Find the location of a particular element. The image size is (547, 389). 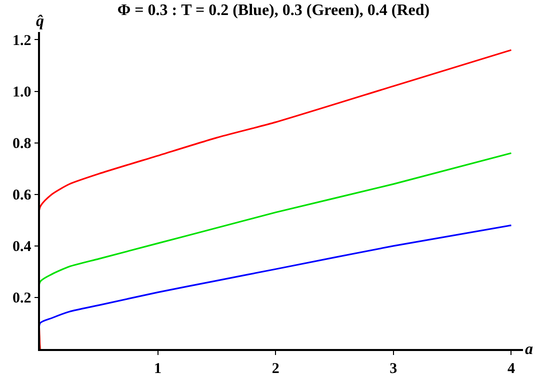

y-tick-label: 0.6 is located at coordinates (22, 196).